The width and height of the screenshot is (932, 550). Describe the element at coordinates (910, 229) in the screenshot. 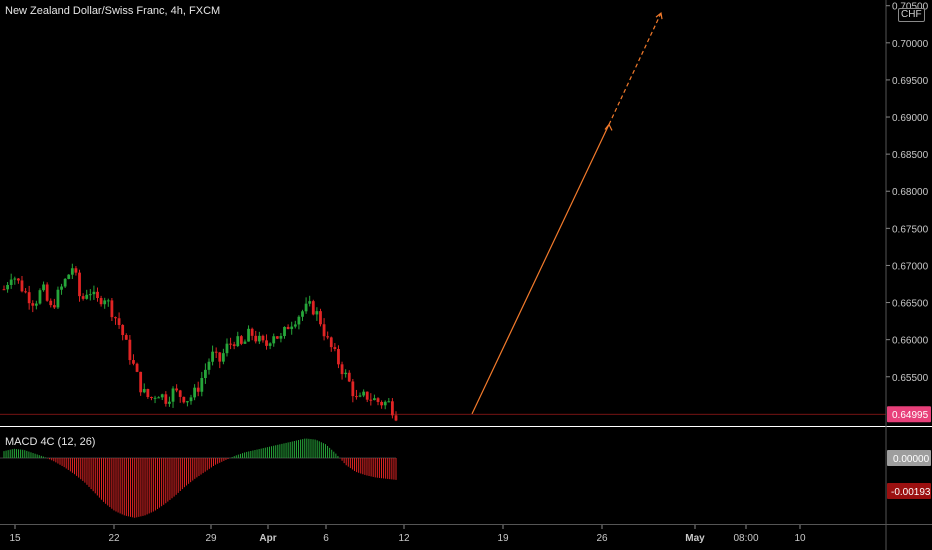

I see `price-tick-label: 0.67500` at that location.